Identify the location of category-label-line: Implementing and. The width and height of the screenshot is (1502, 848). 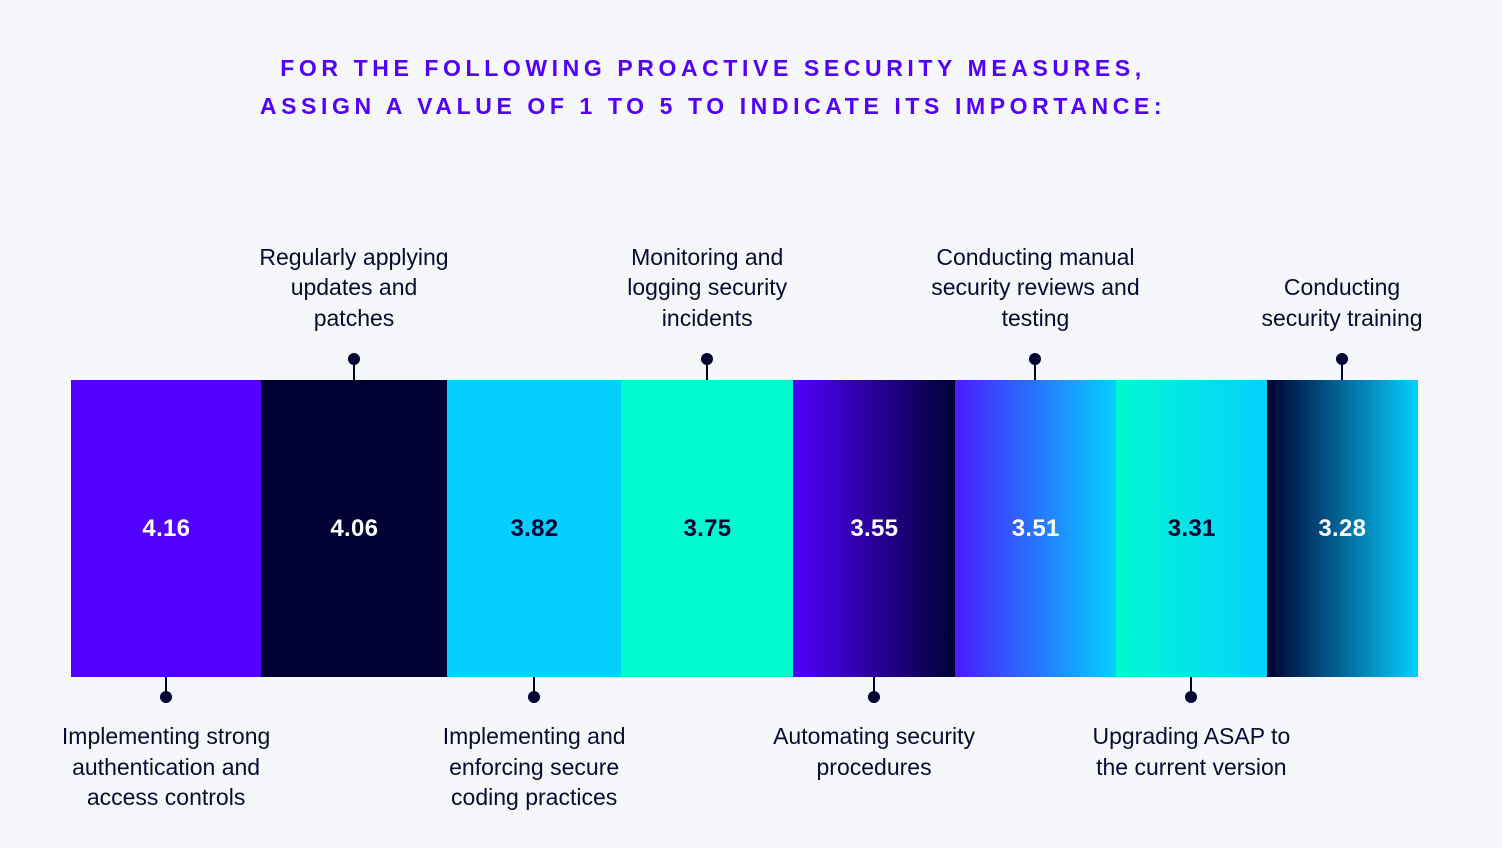
(534, 736).